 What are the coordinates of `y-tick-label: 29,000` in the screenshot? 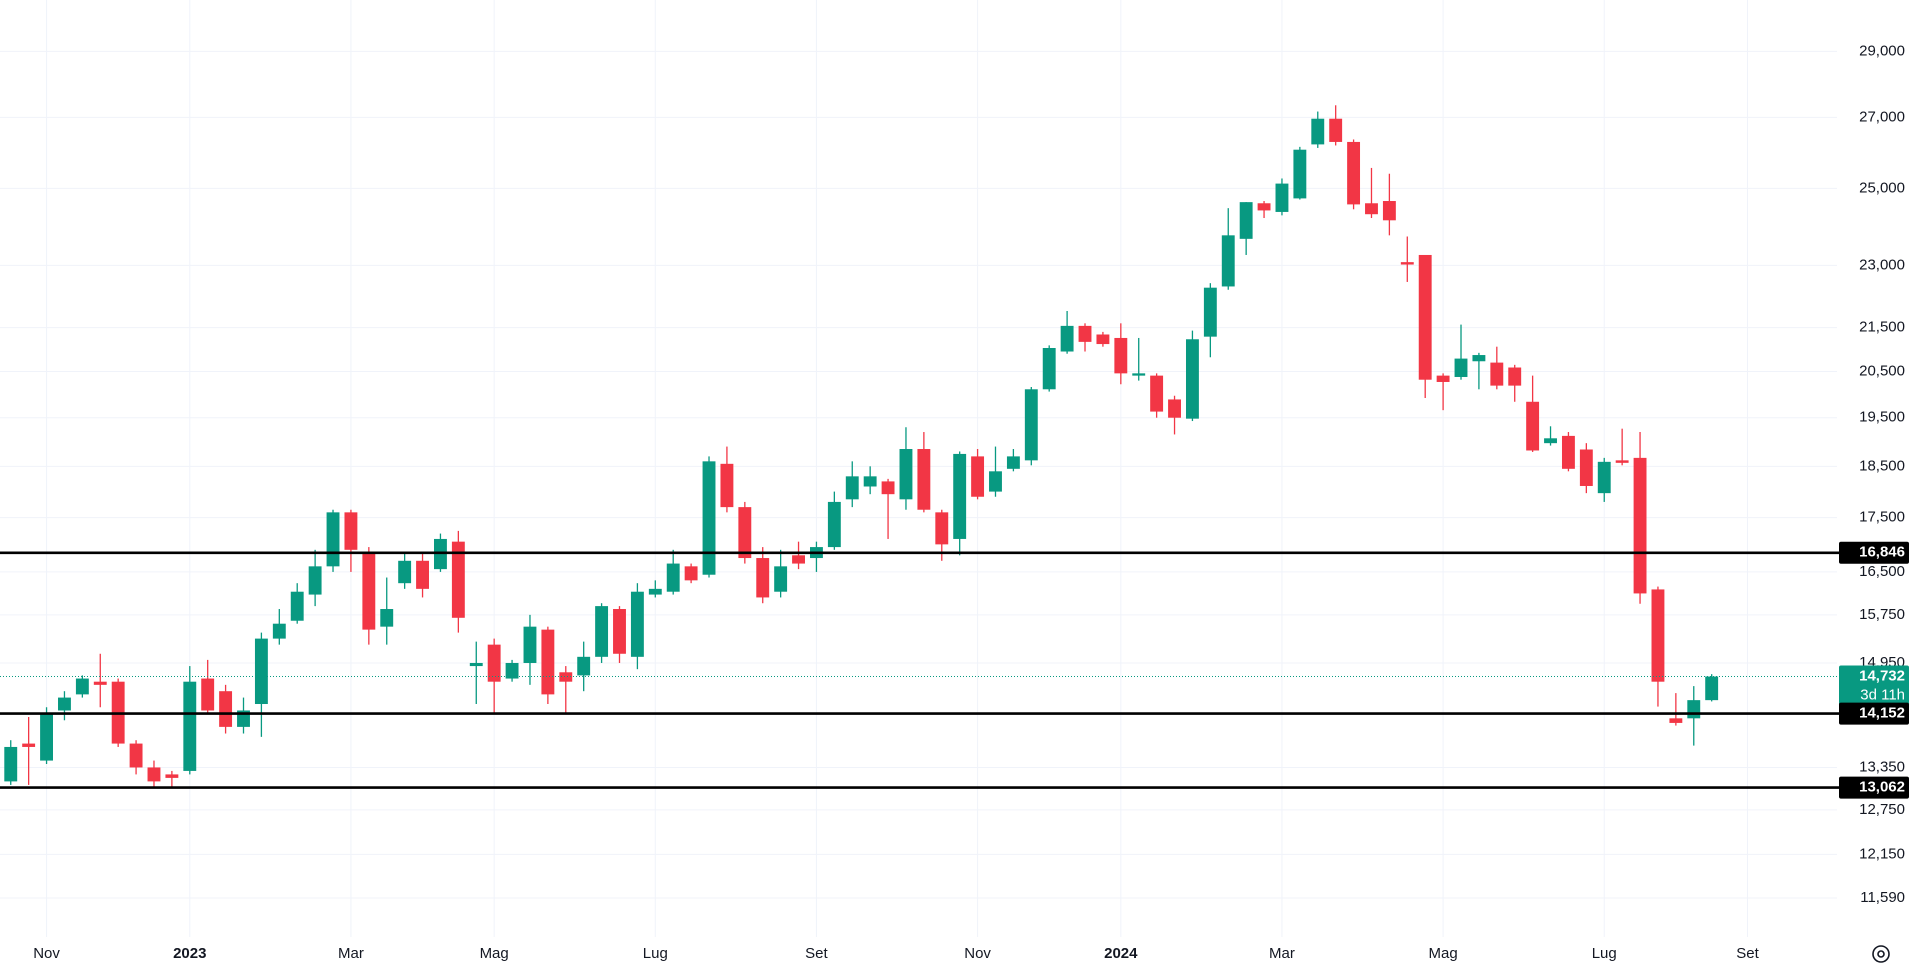 It's located at (1882, 50).